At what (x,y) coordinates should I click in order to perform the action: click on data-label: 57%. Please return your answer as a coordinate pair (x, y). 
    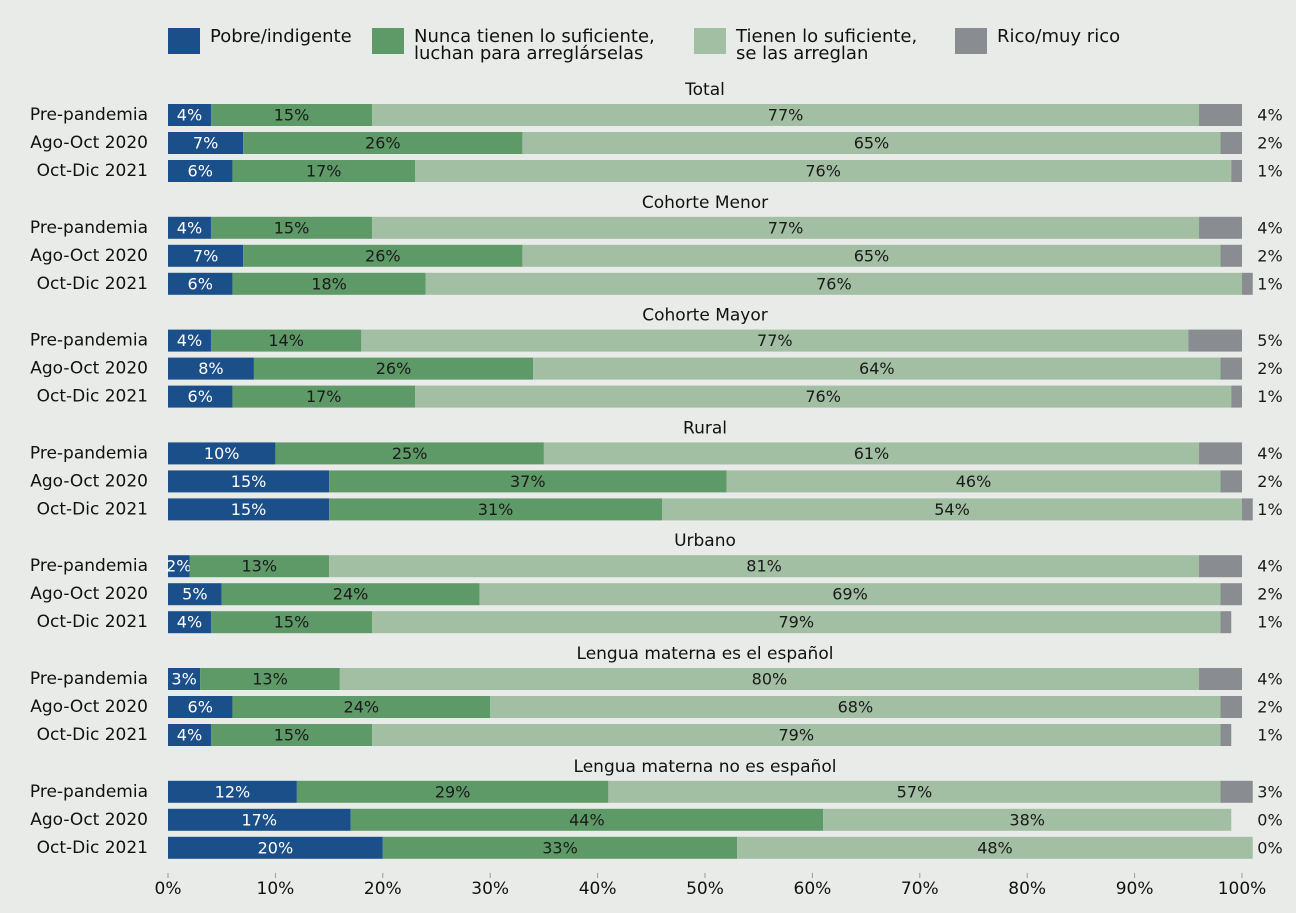
    Looking at the image, I should click on (915, 791).